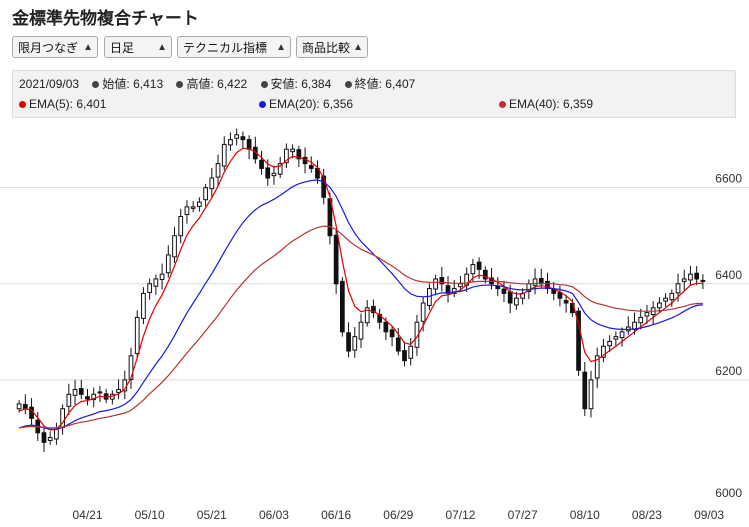 The image size is (749, 527). Describe the element at coordinates (326, 48) in the screenshot. I see `compare-select-value: 商品比較` at that location.